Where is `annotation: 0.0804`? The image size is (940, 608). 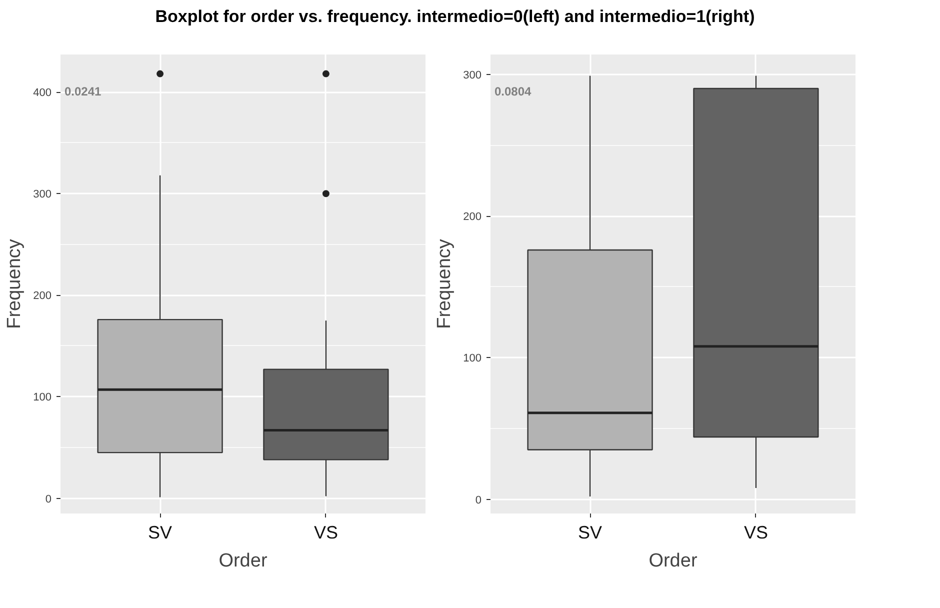
annotation: 0.0804 is located at coordinates (513, 91).